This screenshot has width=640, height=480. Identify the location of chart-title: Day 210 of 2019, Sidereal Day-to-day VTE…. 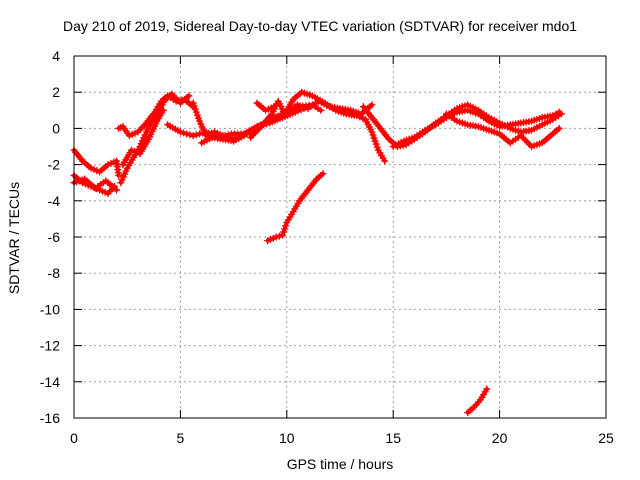
(320, 26).